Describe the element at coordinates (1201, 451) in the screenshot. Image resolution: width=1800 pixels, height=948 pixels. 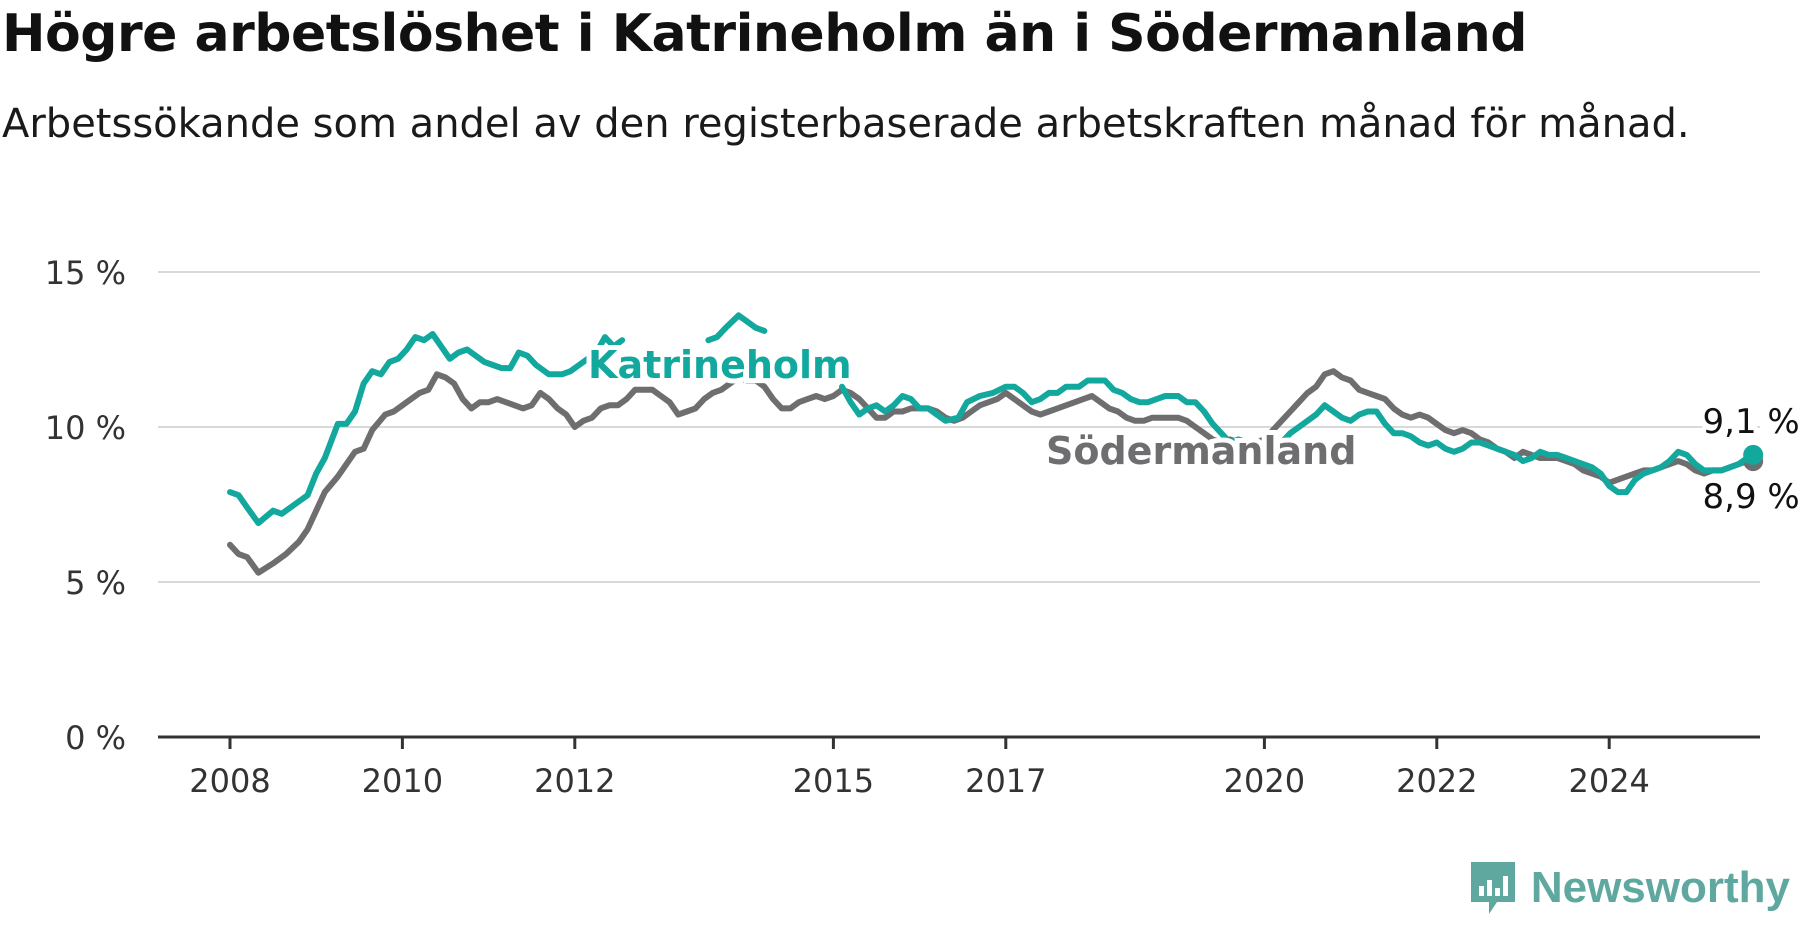
I see `series-name-sodermanland: Södermanland` at that location.